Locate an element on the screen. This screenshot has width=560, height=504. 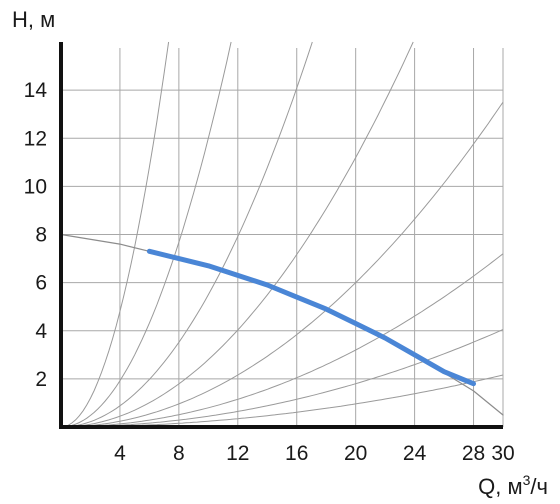
y-tick-label-14: 14 is located at coordinates (36, 90).